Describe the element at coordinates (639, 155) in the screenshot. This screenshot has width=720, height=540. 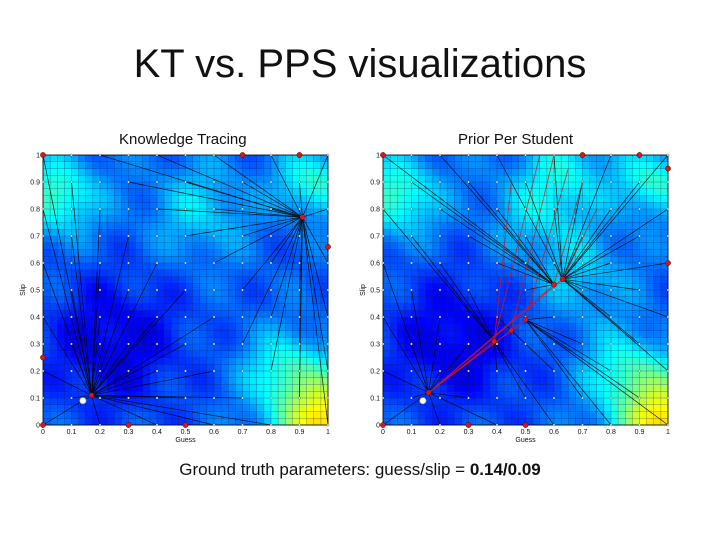
I see `pps-start-point` at that location.